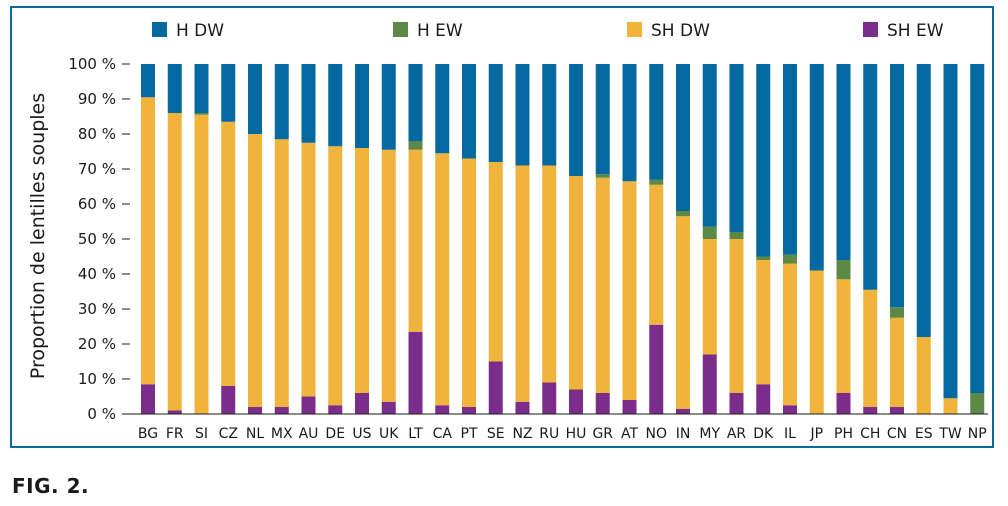 Image resolution: width=1008 pixels, height=506 pixels. Describe the element at coordinates (683, 434) in the screenshot. I see `x-tick-label: IN` at that location.